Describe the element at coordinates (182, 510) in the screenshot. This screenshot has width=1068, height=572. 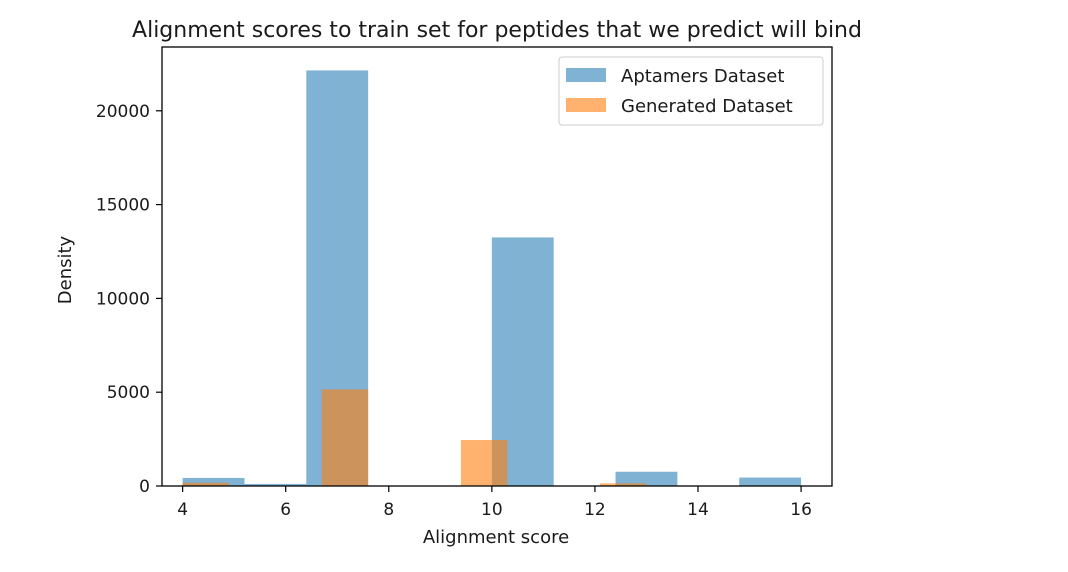
I see `x-tick-label: 4` at that location.